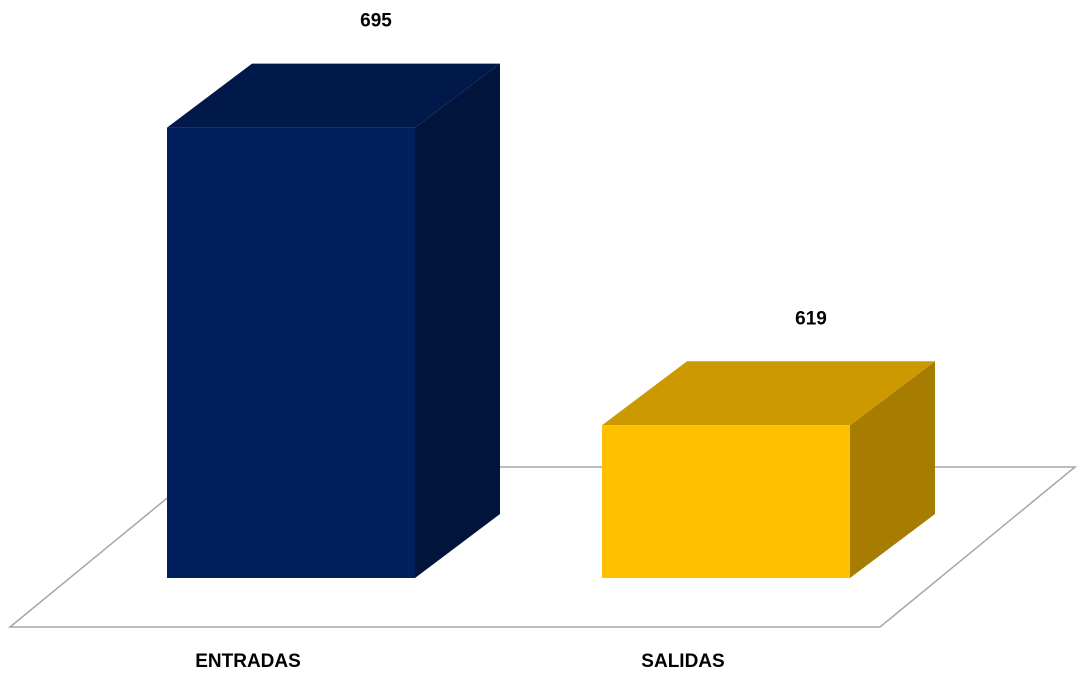 Image resolution: width=1080 pixels, height=673 pixels. Describe the element at coordinates (376, 21) in the screenshot. I see `value-label: 695` at that location.